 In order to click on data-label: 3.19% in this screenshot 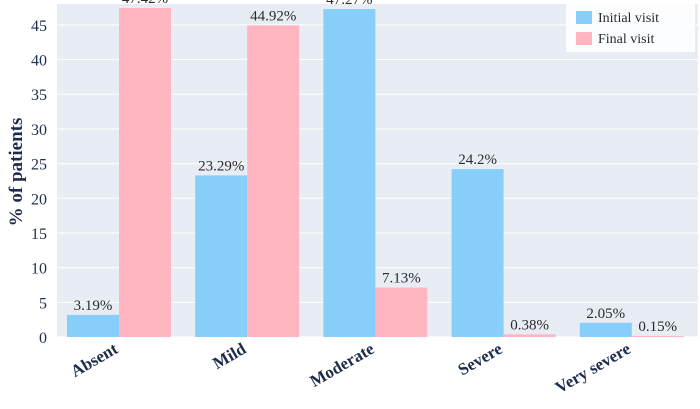, I will do `click(93, 306)`.